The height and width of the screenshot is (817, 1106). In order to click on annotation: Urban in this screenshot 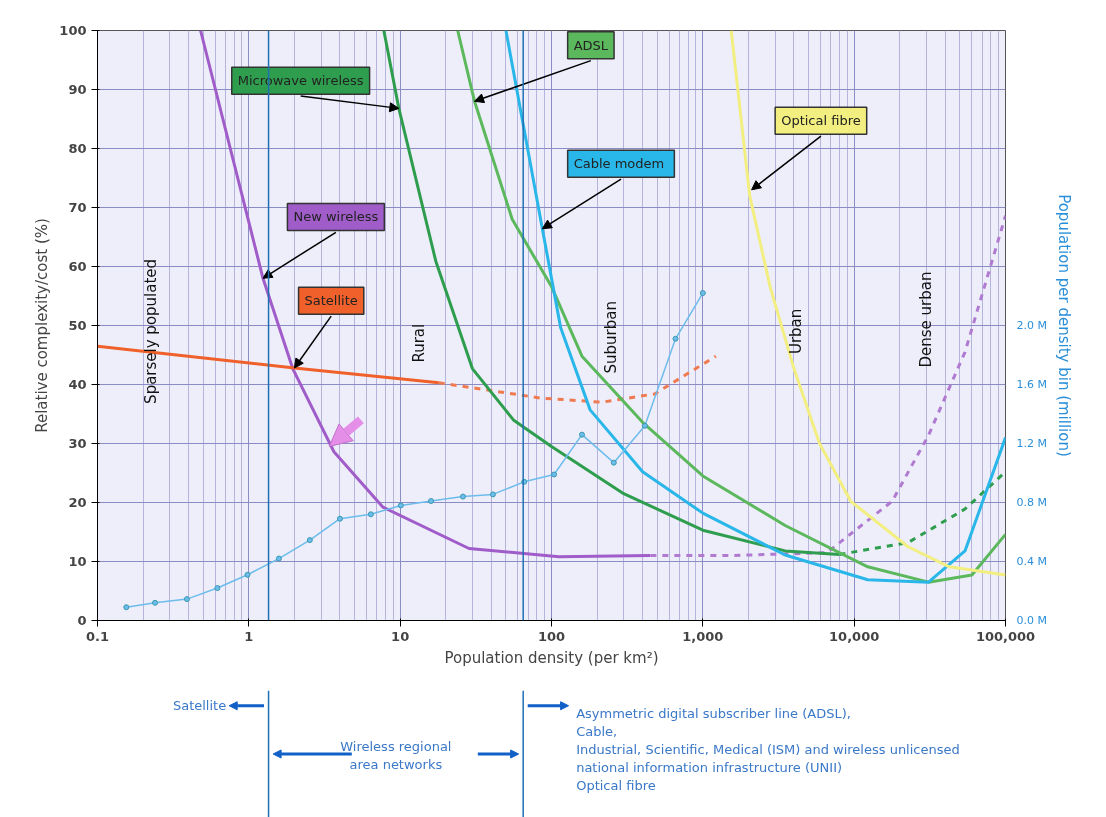, I will do `click(796, 331)`.